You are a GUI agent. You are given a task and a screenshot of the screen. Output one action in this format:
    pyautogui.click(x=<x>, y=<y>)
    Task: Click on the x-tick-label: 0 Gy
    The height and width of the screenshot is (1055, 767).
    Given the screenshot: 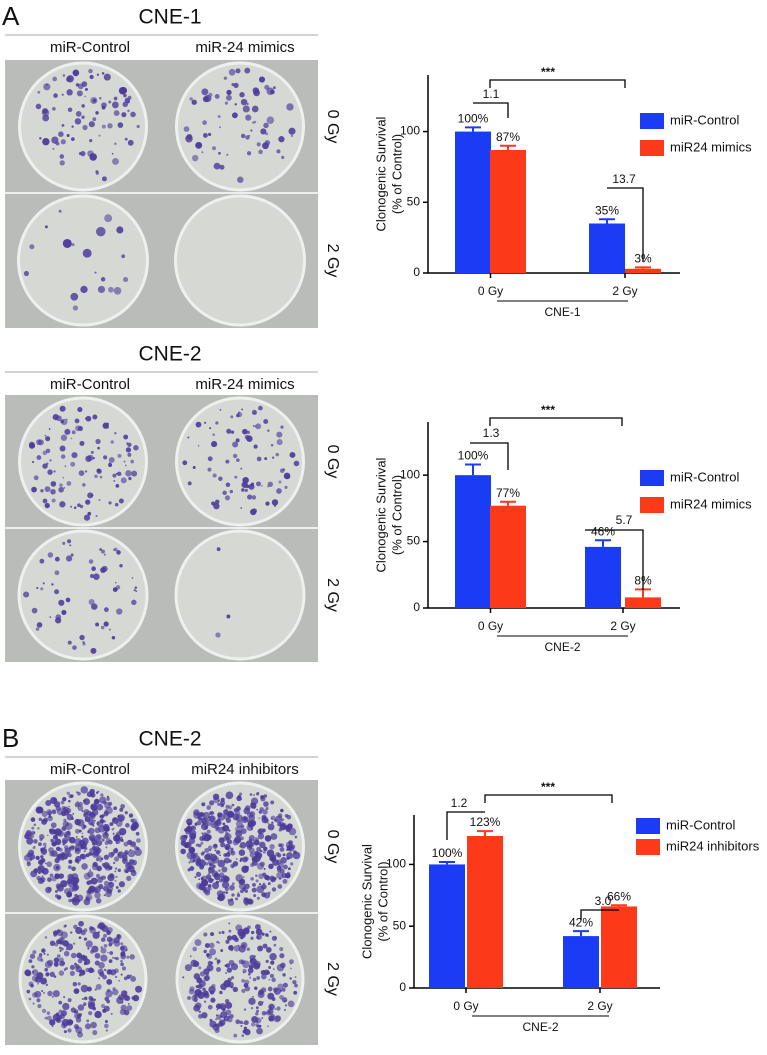 What is the action you would take?
    pyautogui.click(x=490, y=626)
    